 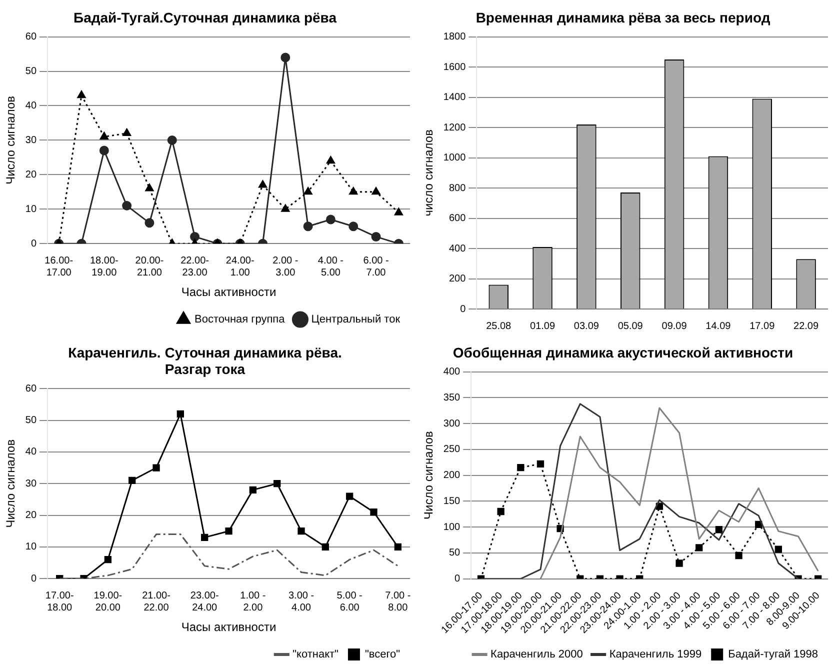 What do you see at coordinates (452, 527) in the screenshot?
I see `y-tick-label: 100` at bounding box center [452, 527].